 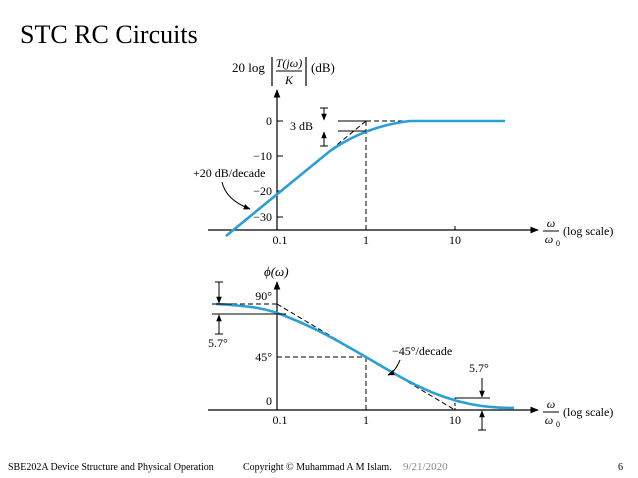 I want to click on phase-ytick-label-0: 90°, so click(x=263, y=296).